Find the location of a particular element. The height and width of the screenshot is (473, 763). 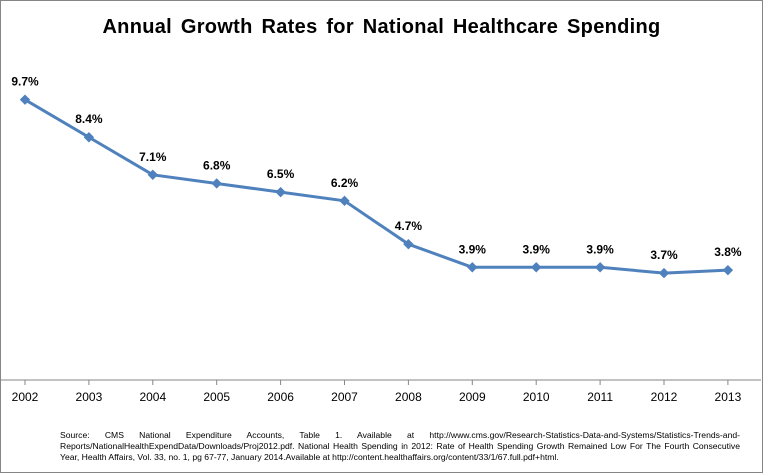

data-label: 4.7% is located at coordinates (409, 226).